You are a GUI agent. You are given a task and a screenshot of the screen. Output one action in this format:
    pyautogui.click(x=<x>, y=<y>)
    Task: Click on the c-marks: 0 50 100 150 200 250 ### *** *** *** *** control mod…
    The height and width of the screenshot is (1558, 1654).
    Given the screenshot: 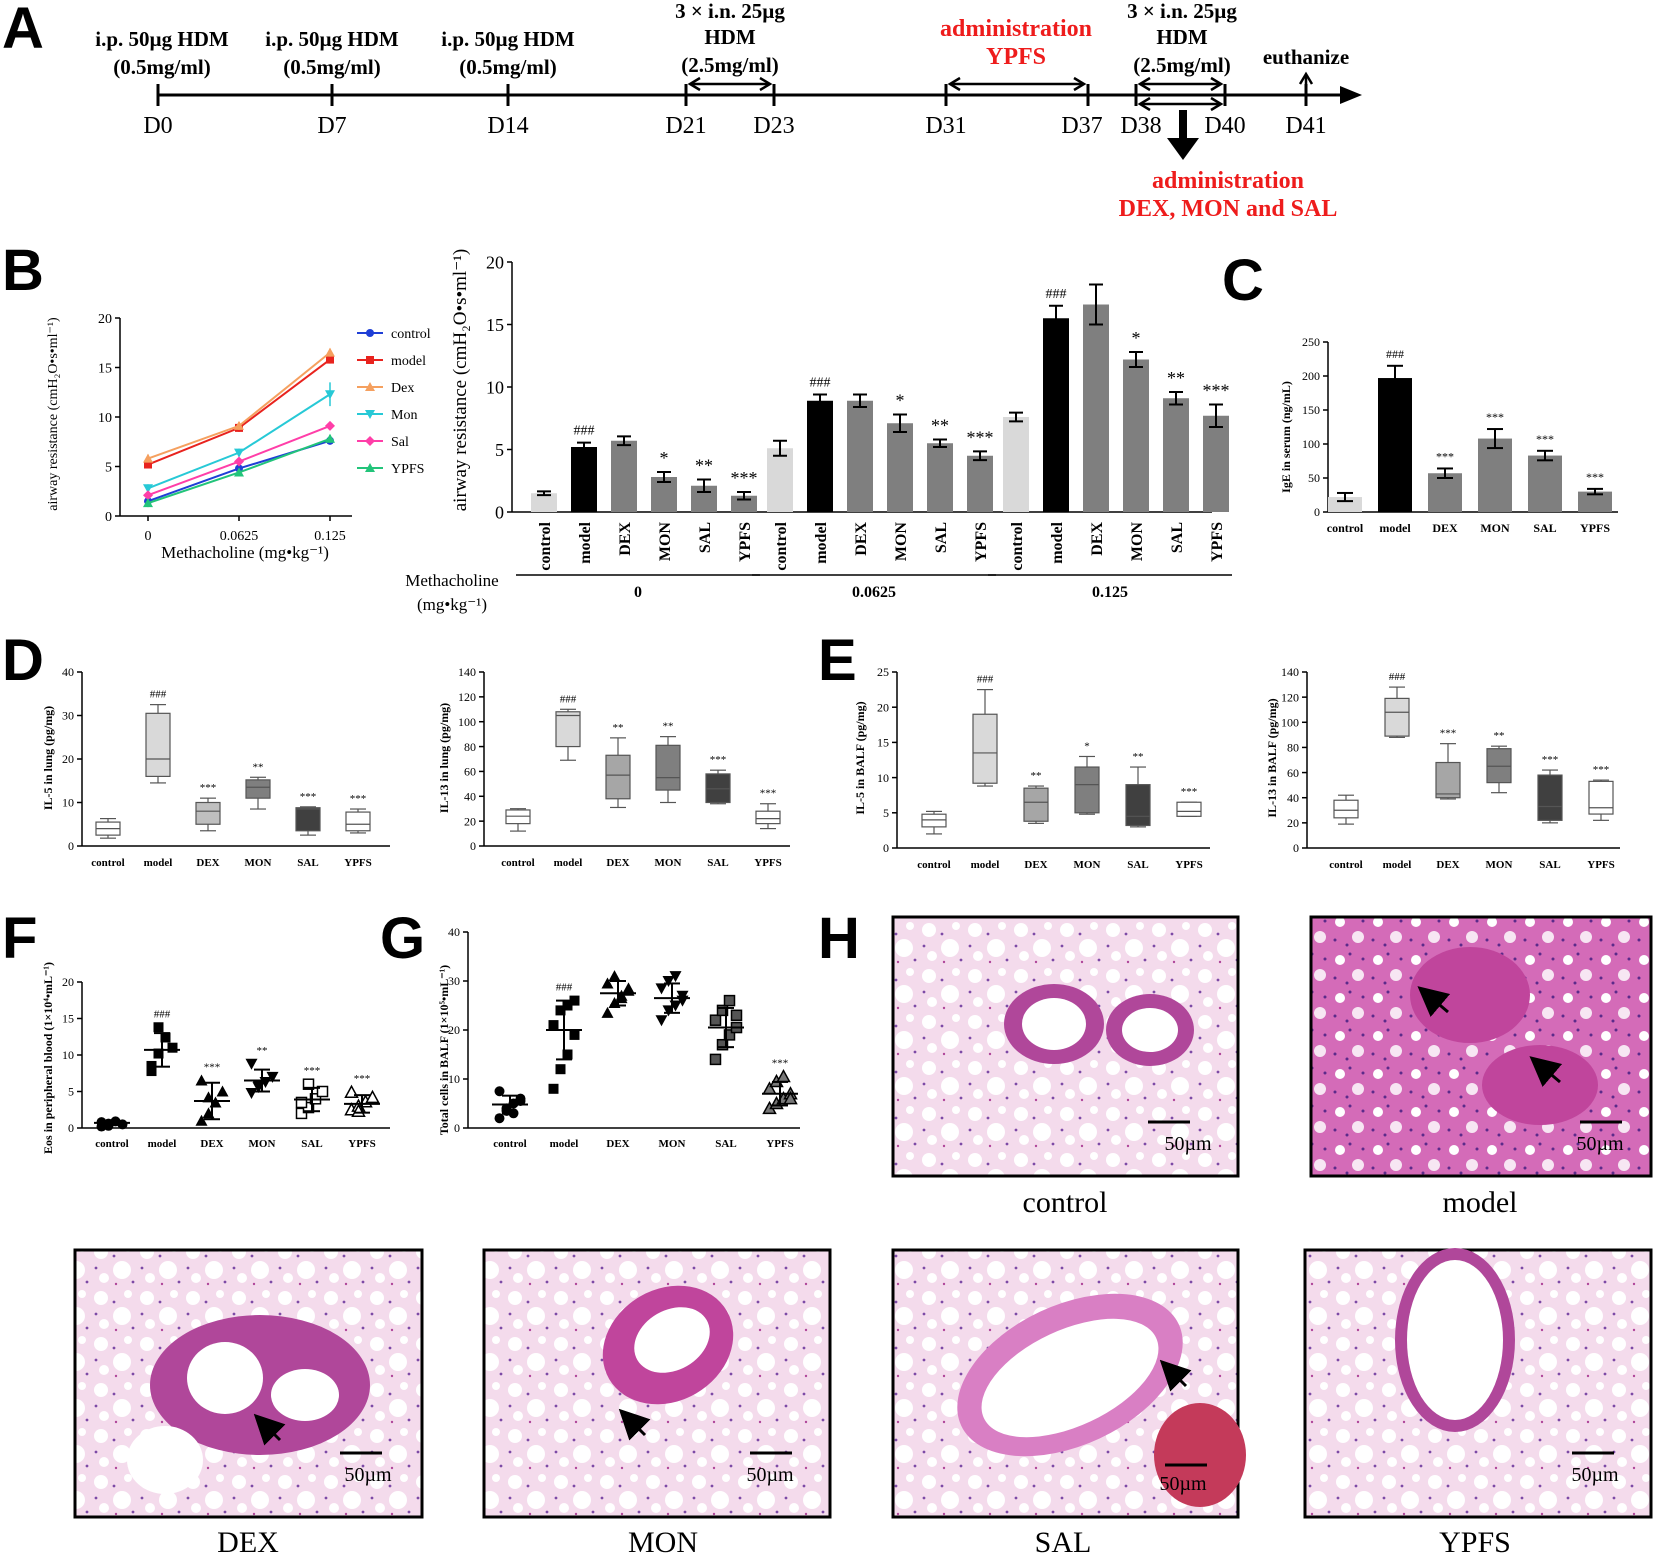 What is the action you would take?
    pyautogui.click(x=1460, y=435)
    